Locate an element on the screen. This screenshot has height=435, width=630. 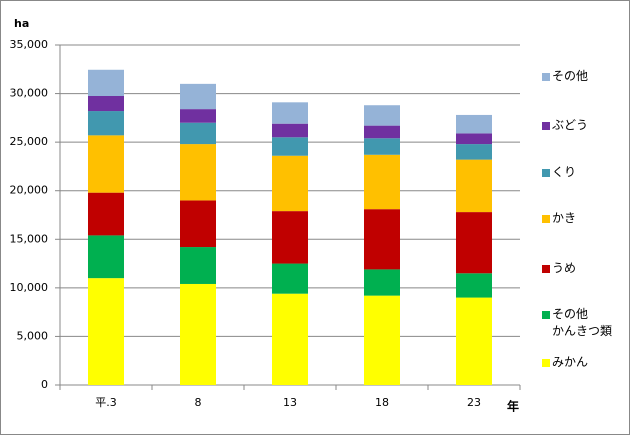
y-tick-label: 20,000 is located at coordinates (29, 190).